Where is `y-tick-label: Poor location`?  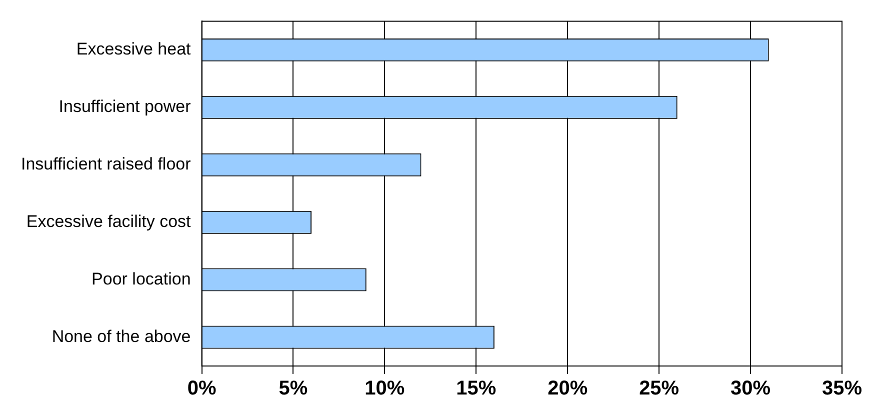
y-tick-label: Poor location is located at coordinates (141, 278).